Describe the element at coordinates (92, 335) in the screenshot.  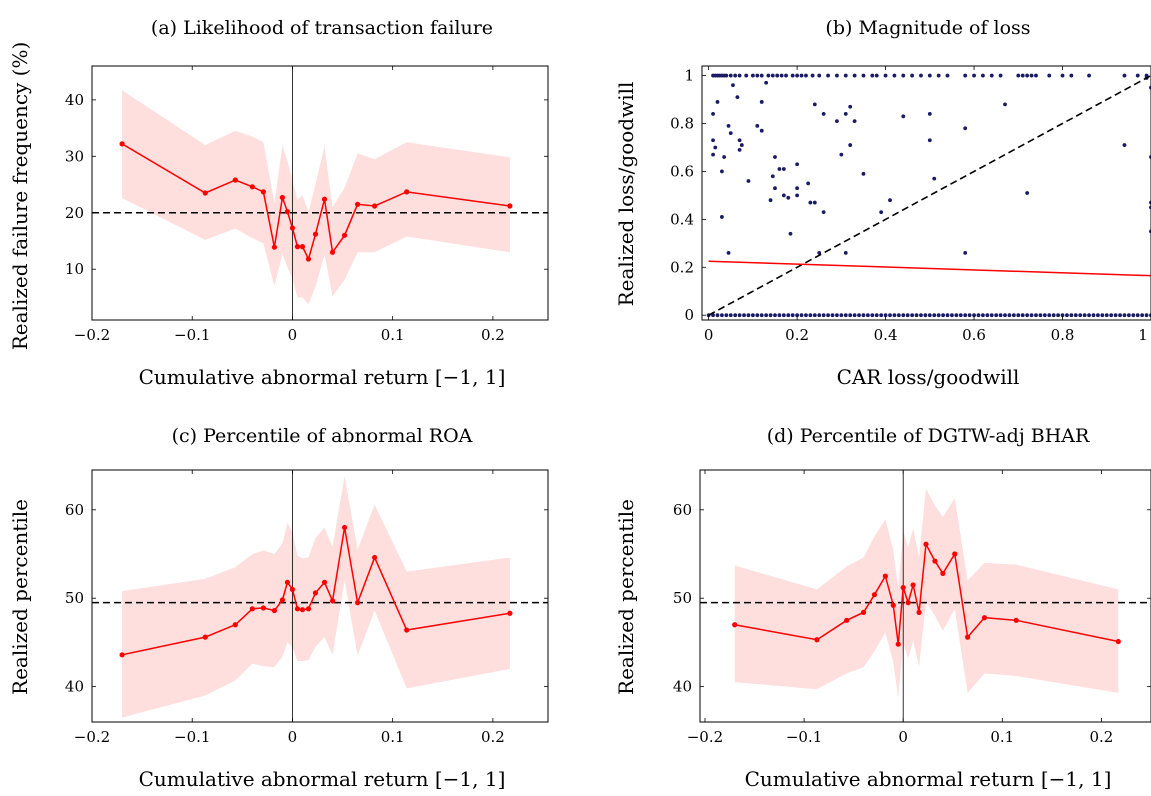
I see `panel-a-xtick-label: −0.2` at that location.